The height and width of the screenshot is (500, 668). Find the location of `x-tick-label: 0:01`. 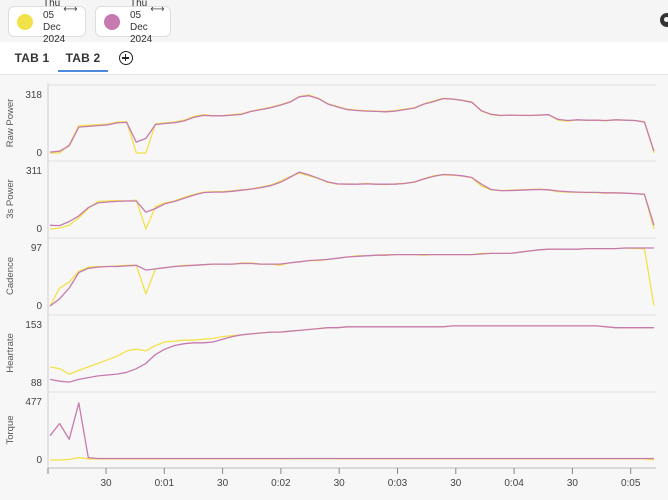

x-tick-label: 0:01 is located at coordinates (165, 483).